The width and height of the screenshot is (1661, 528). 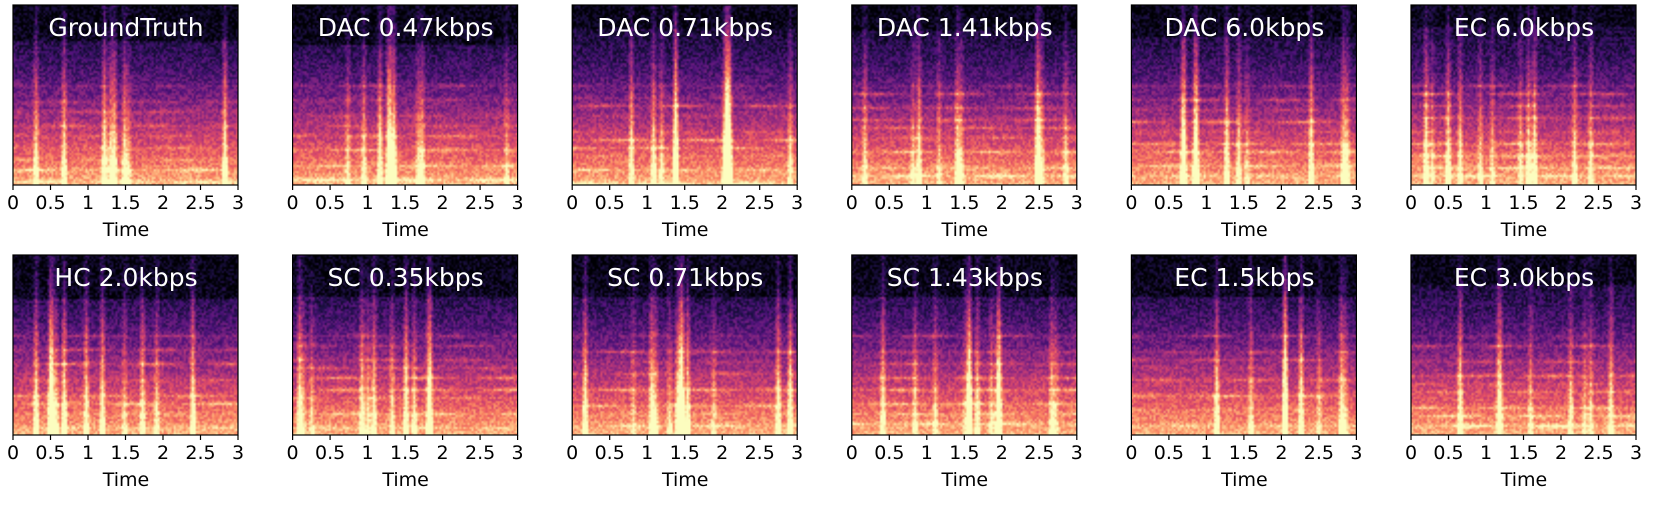 What do you see at coordinates (125, 277) in the screenshot?
I see `panel-title: HC 2.0kbps` at bounding box center [125, 277].